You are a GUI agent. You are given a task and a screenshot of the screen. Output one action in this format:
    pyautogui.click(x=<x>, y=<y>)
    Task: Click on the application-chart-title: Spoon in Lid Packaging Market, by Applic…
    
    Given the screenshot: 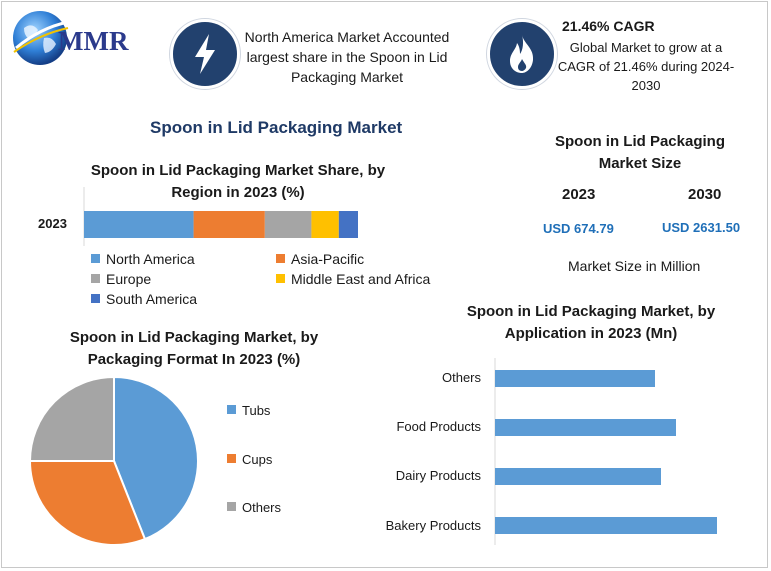 What is the action you would take?
    pyautogui.click(x=591, y=322)
    